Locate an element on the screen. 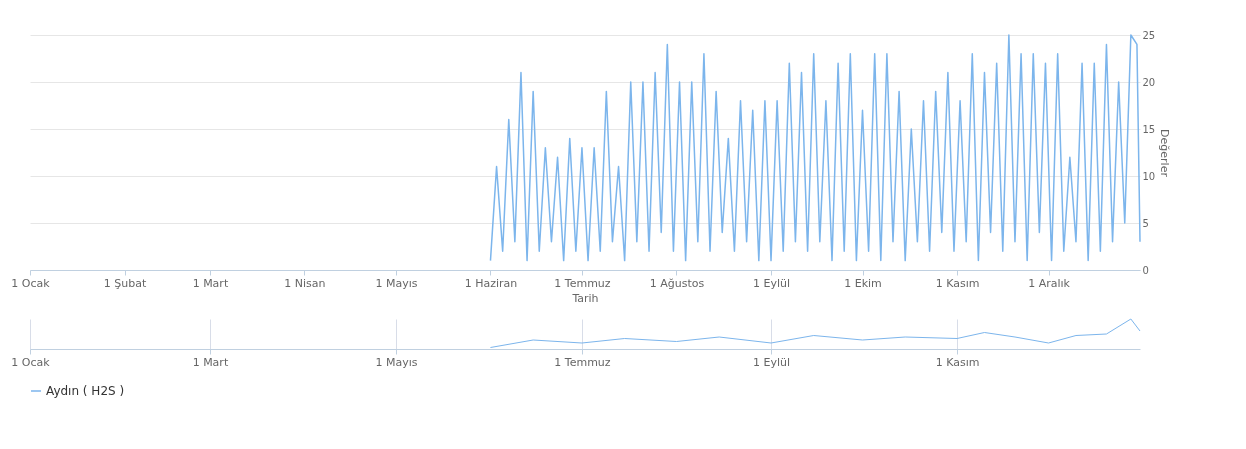  x-axis-title: Tarih is located at coordinates (585, 298).